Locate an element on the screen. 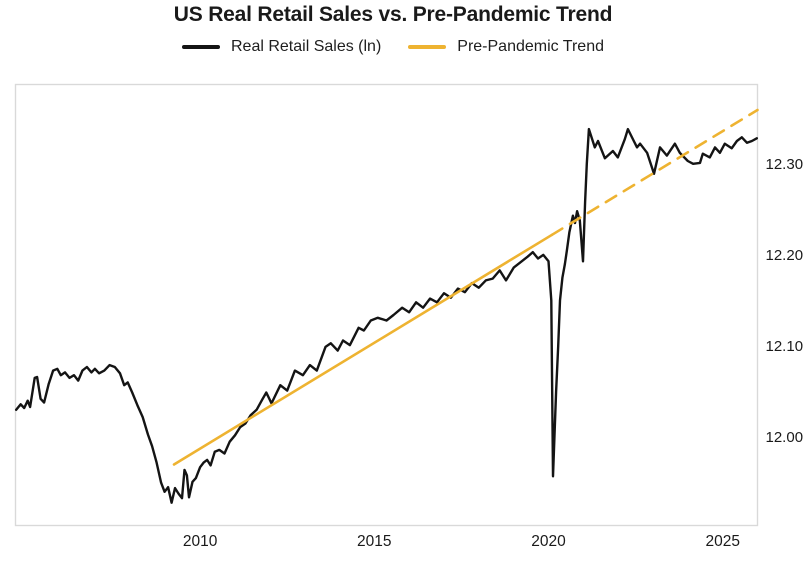 This screenshot has height=566, width=810. x-axis-tick-label: 2020 is located at coordinates (548, 541).